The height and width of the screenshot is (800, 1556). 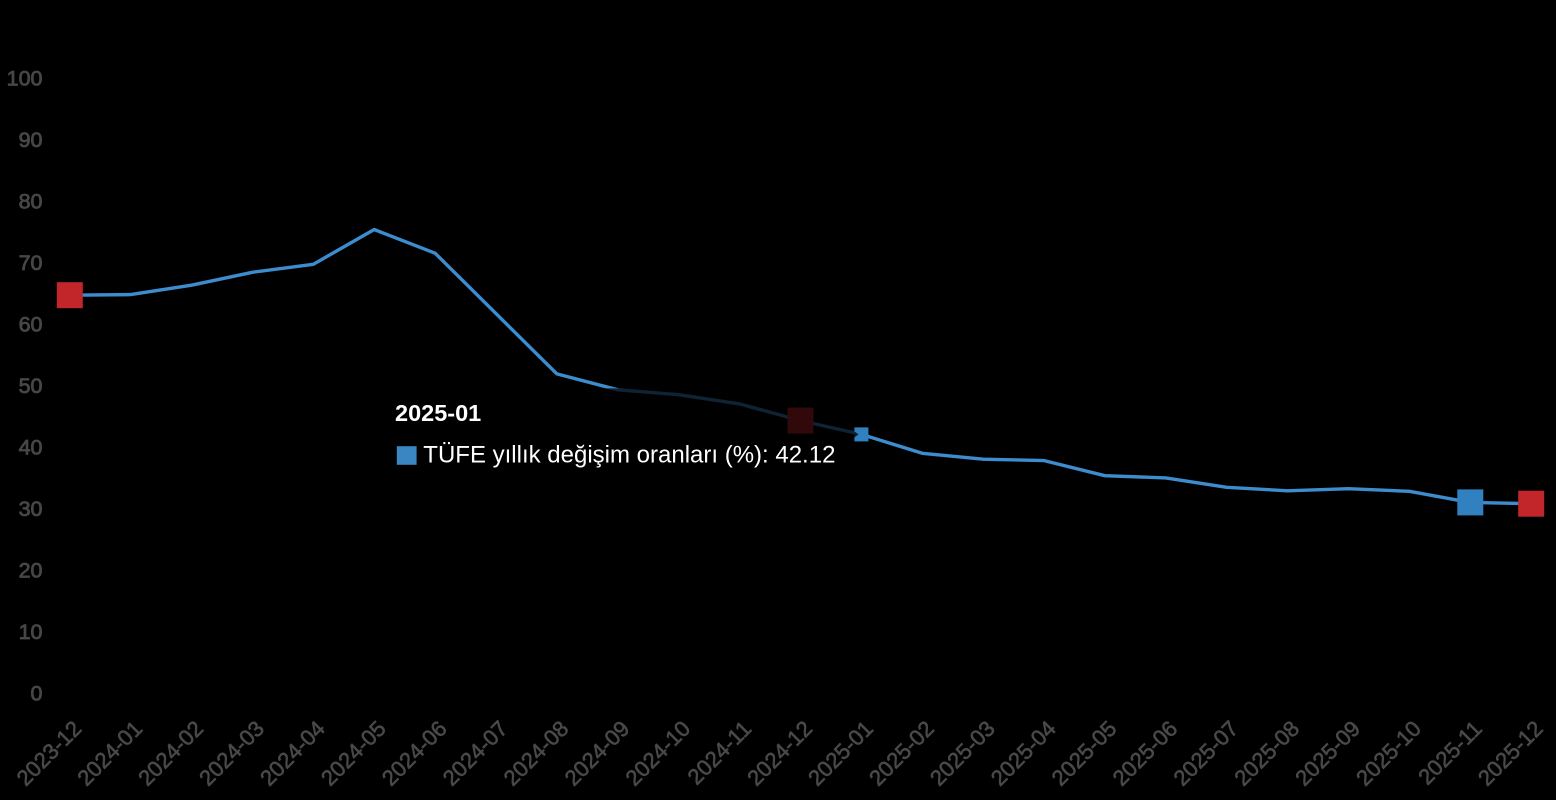 I want to click on svg-text: 20, so click(x=31, y=570).